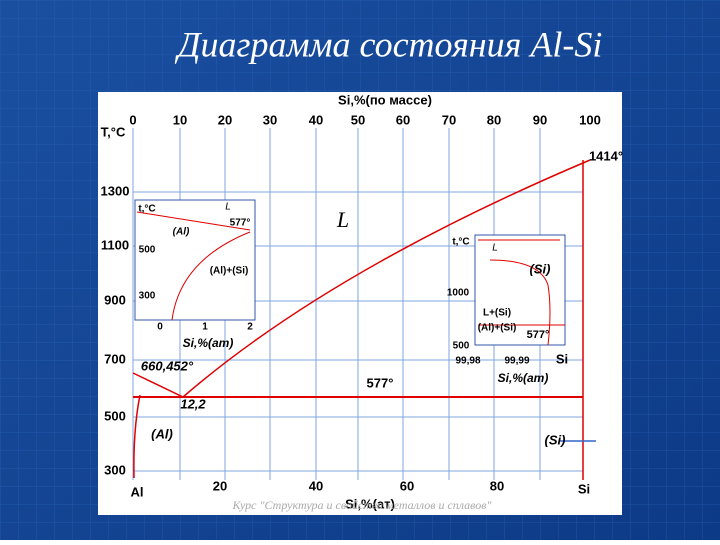 This screenshot has width=720, height=545. I want to click on label: 1000, so click(458, 293).